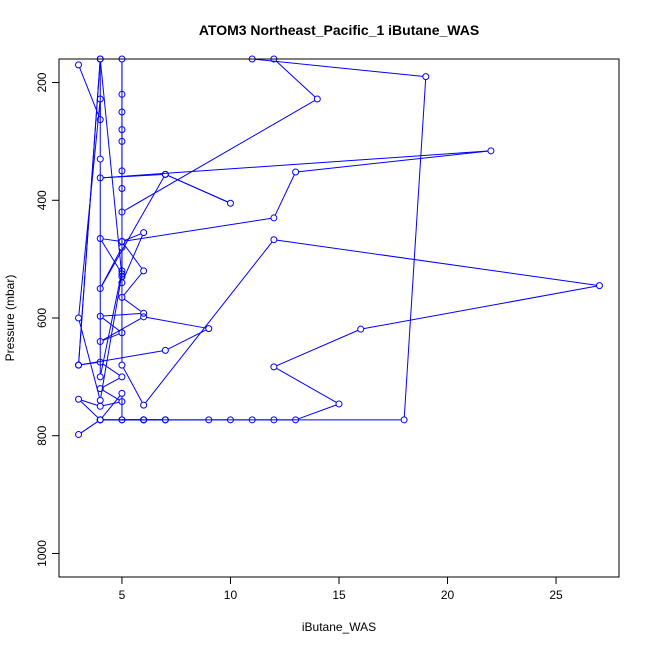  What do you see at coordinates (339, 627) in the screenshot?
I see `x-axis-label: iButane_WAS` at bounding box center [339, 627].